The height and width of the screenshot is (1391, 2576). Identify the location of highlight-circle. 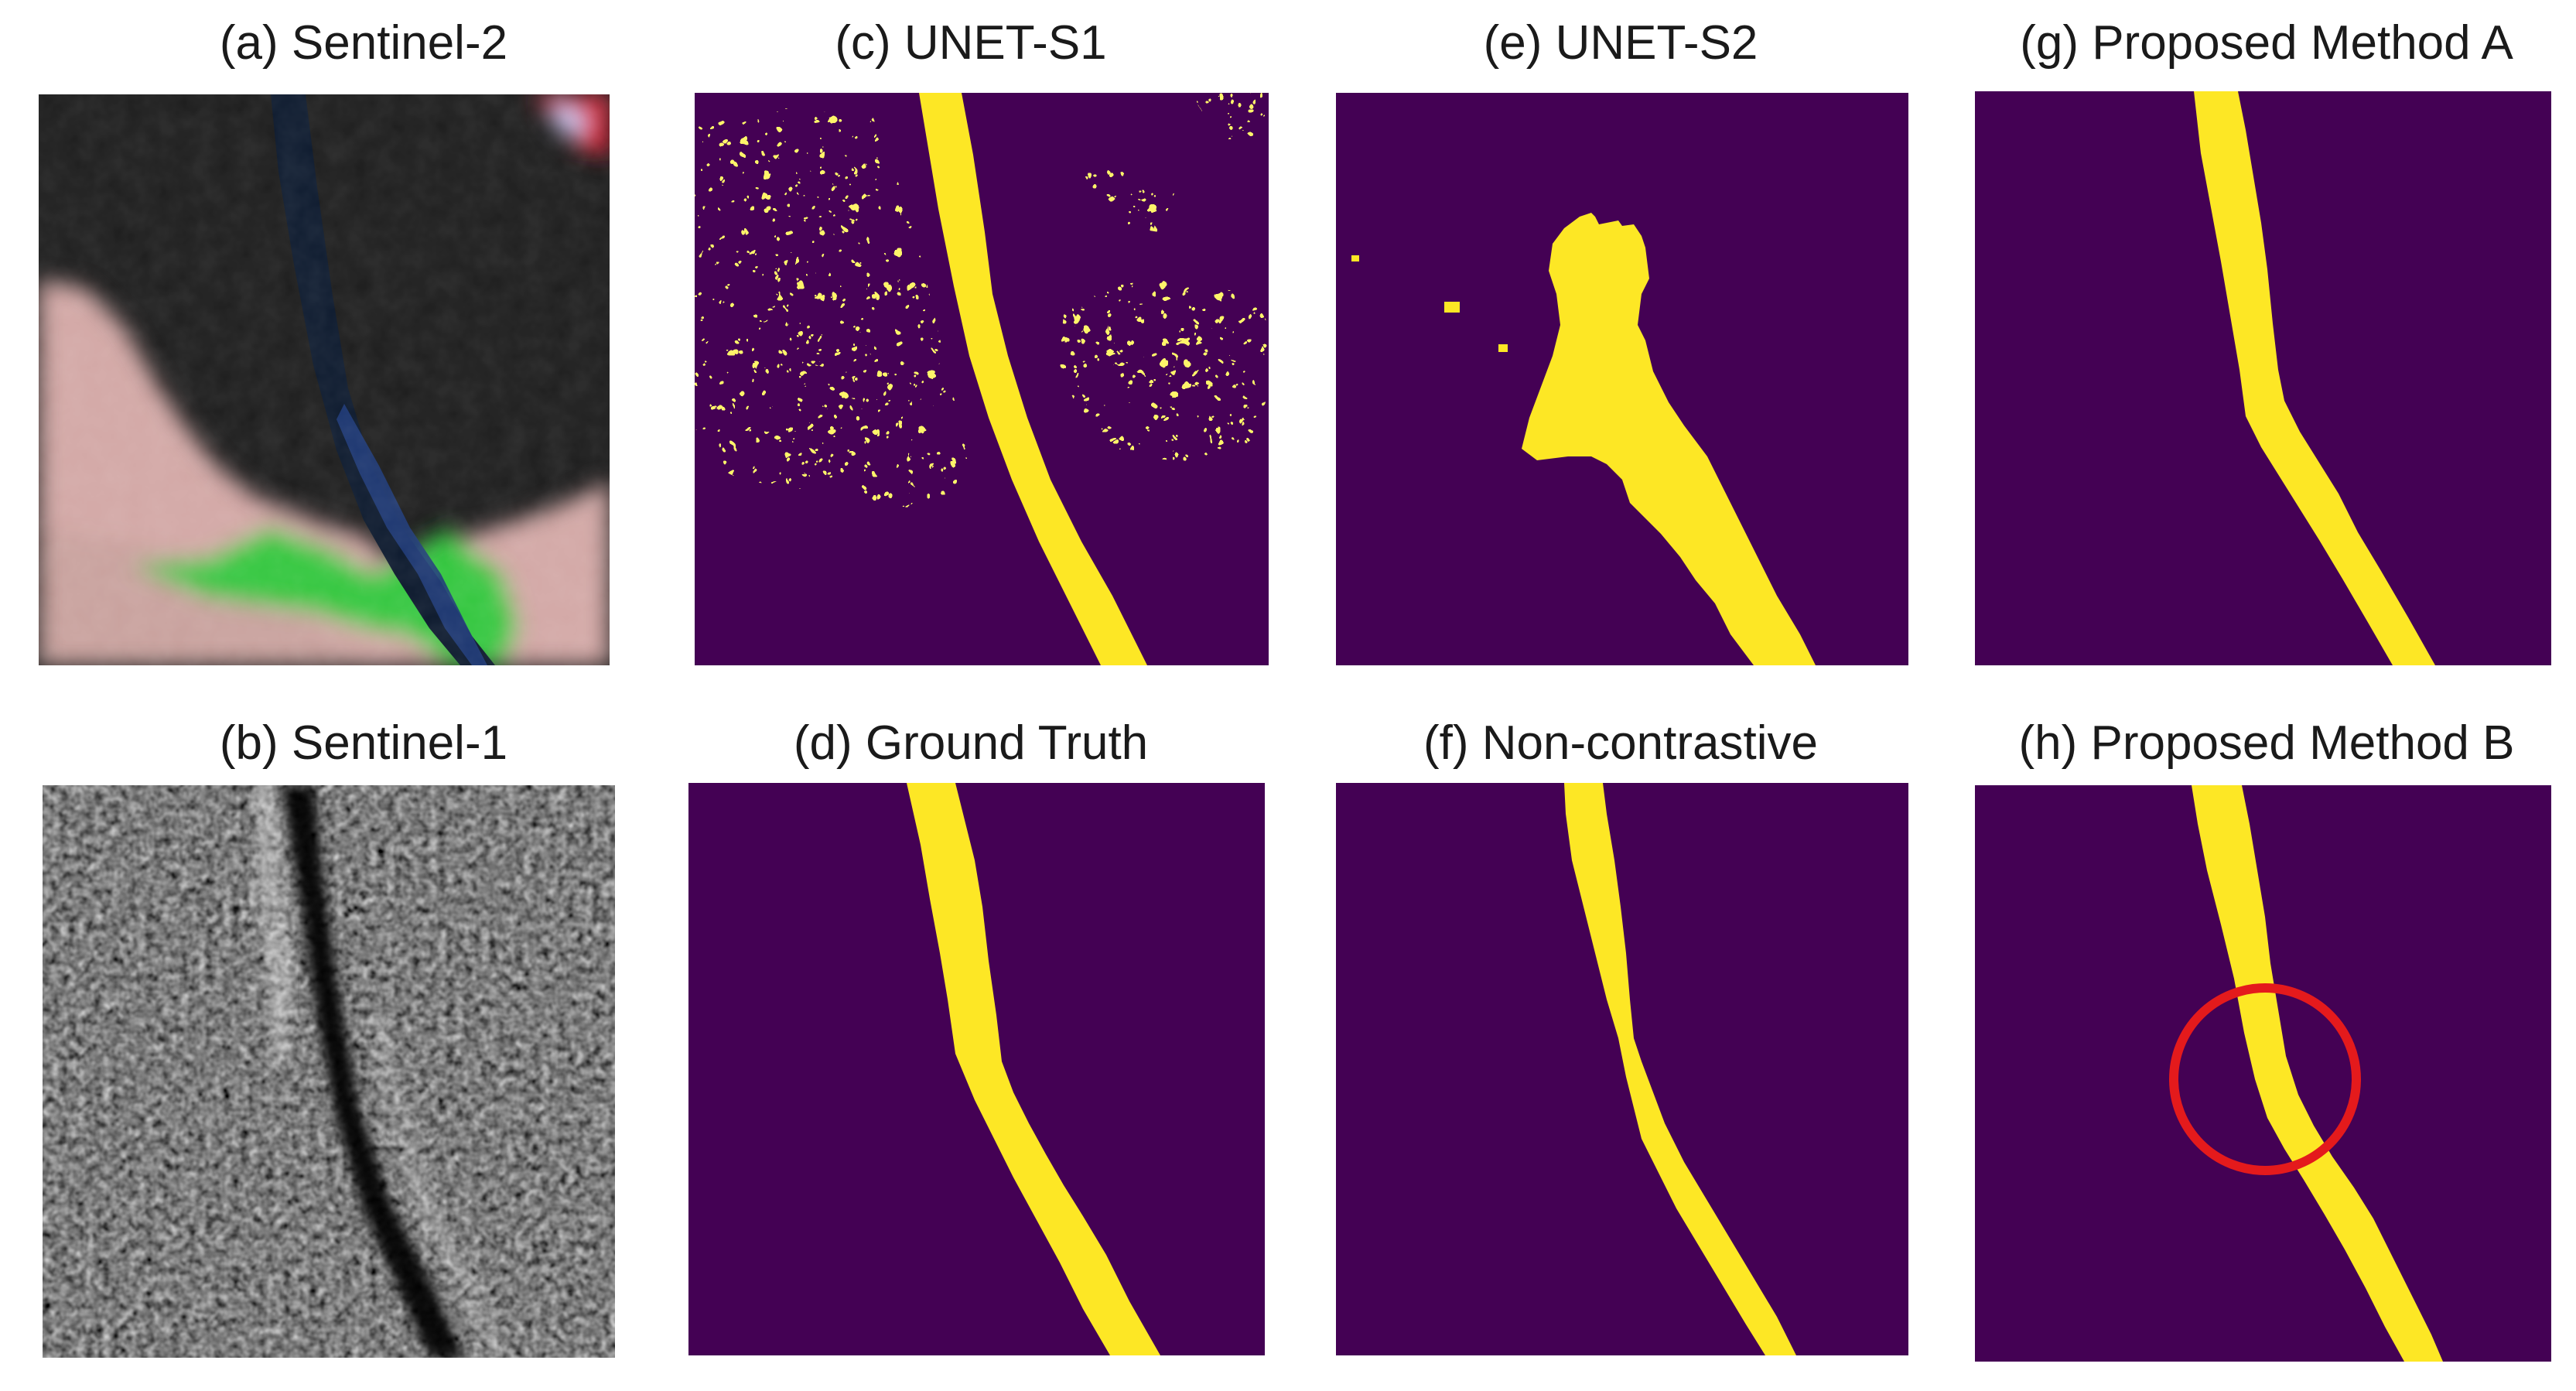
(2265, 1079).